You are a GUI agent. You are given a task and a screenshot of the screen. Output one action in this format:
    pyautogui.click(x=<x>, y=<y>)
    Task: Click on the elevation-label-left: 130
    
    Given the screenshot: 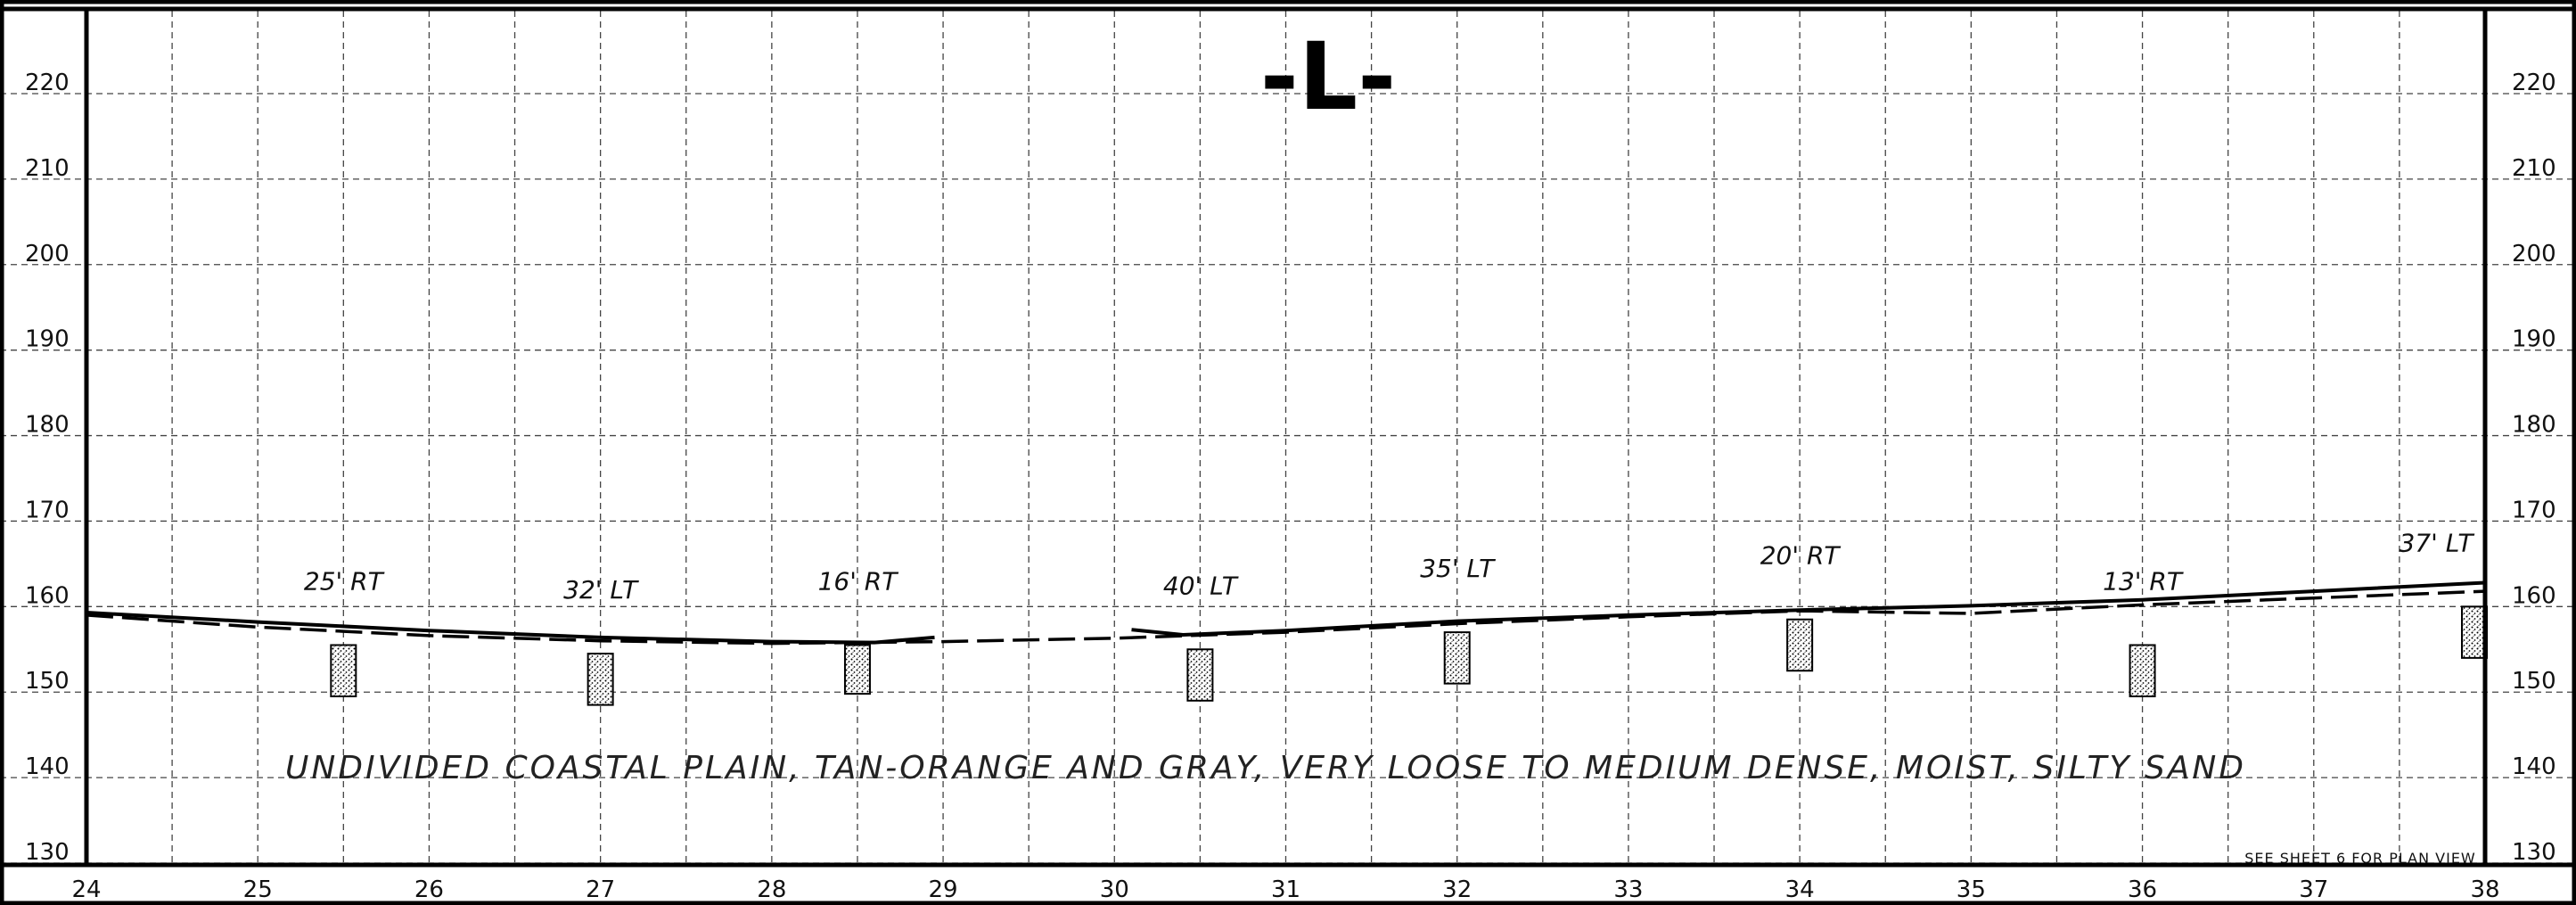 What is the action you would take?
    pyautogui.click(x=47, y=852)
    